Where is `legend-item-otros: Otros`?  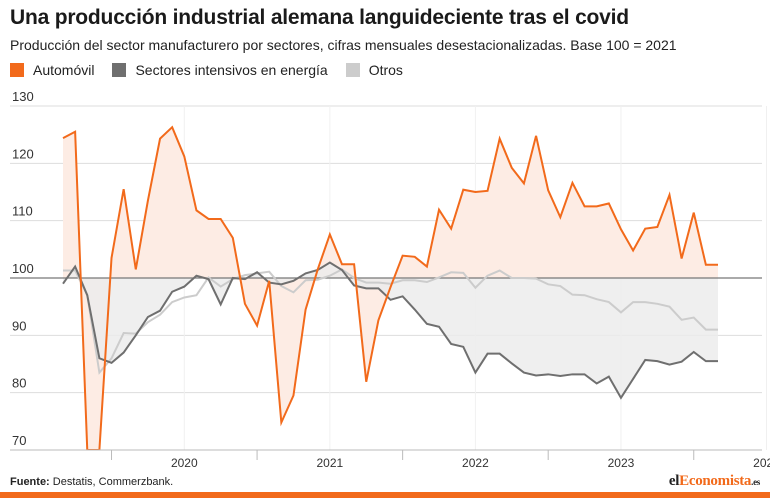 legend-item-otros: Otros is located at coordinates (374, 70).